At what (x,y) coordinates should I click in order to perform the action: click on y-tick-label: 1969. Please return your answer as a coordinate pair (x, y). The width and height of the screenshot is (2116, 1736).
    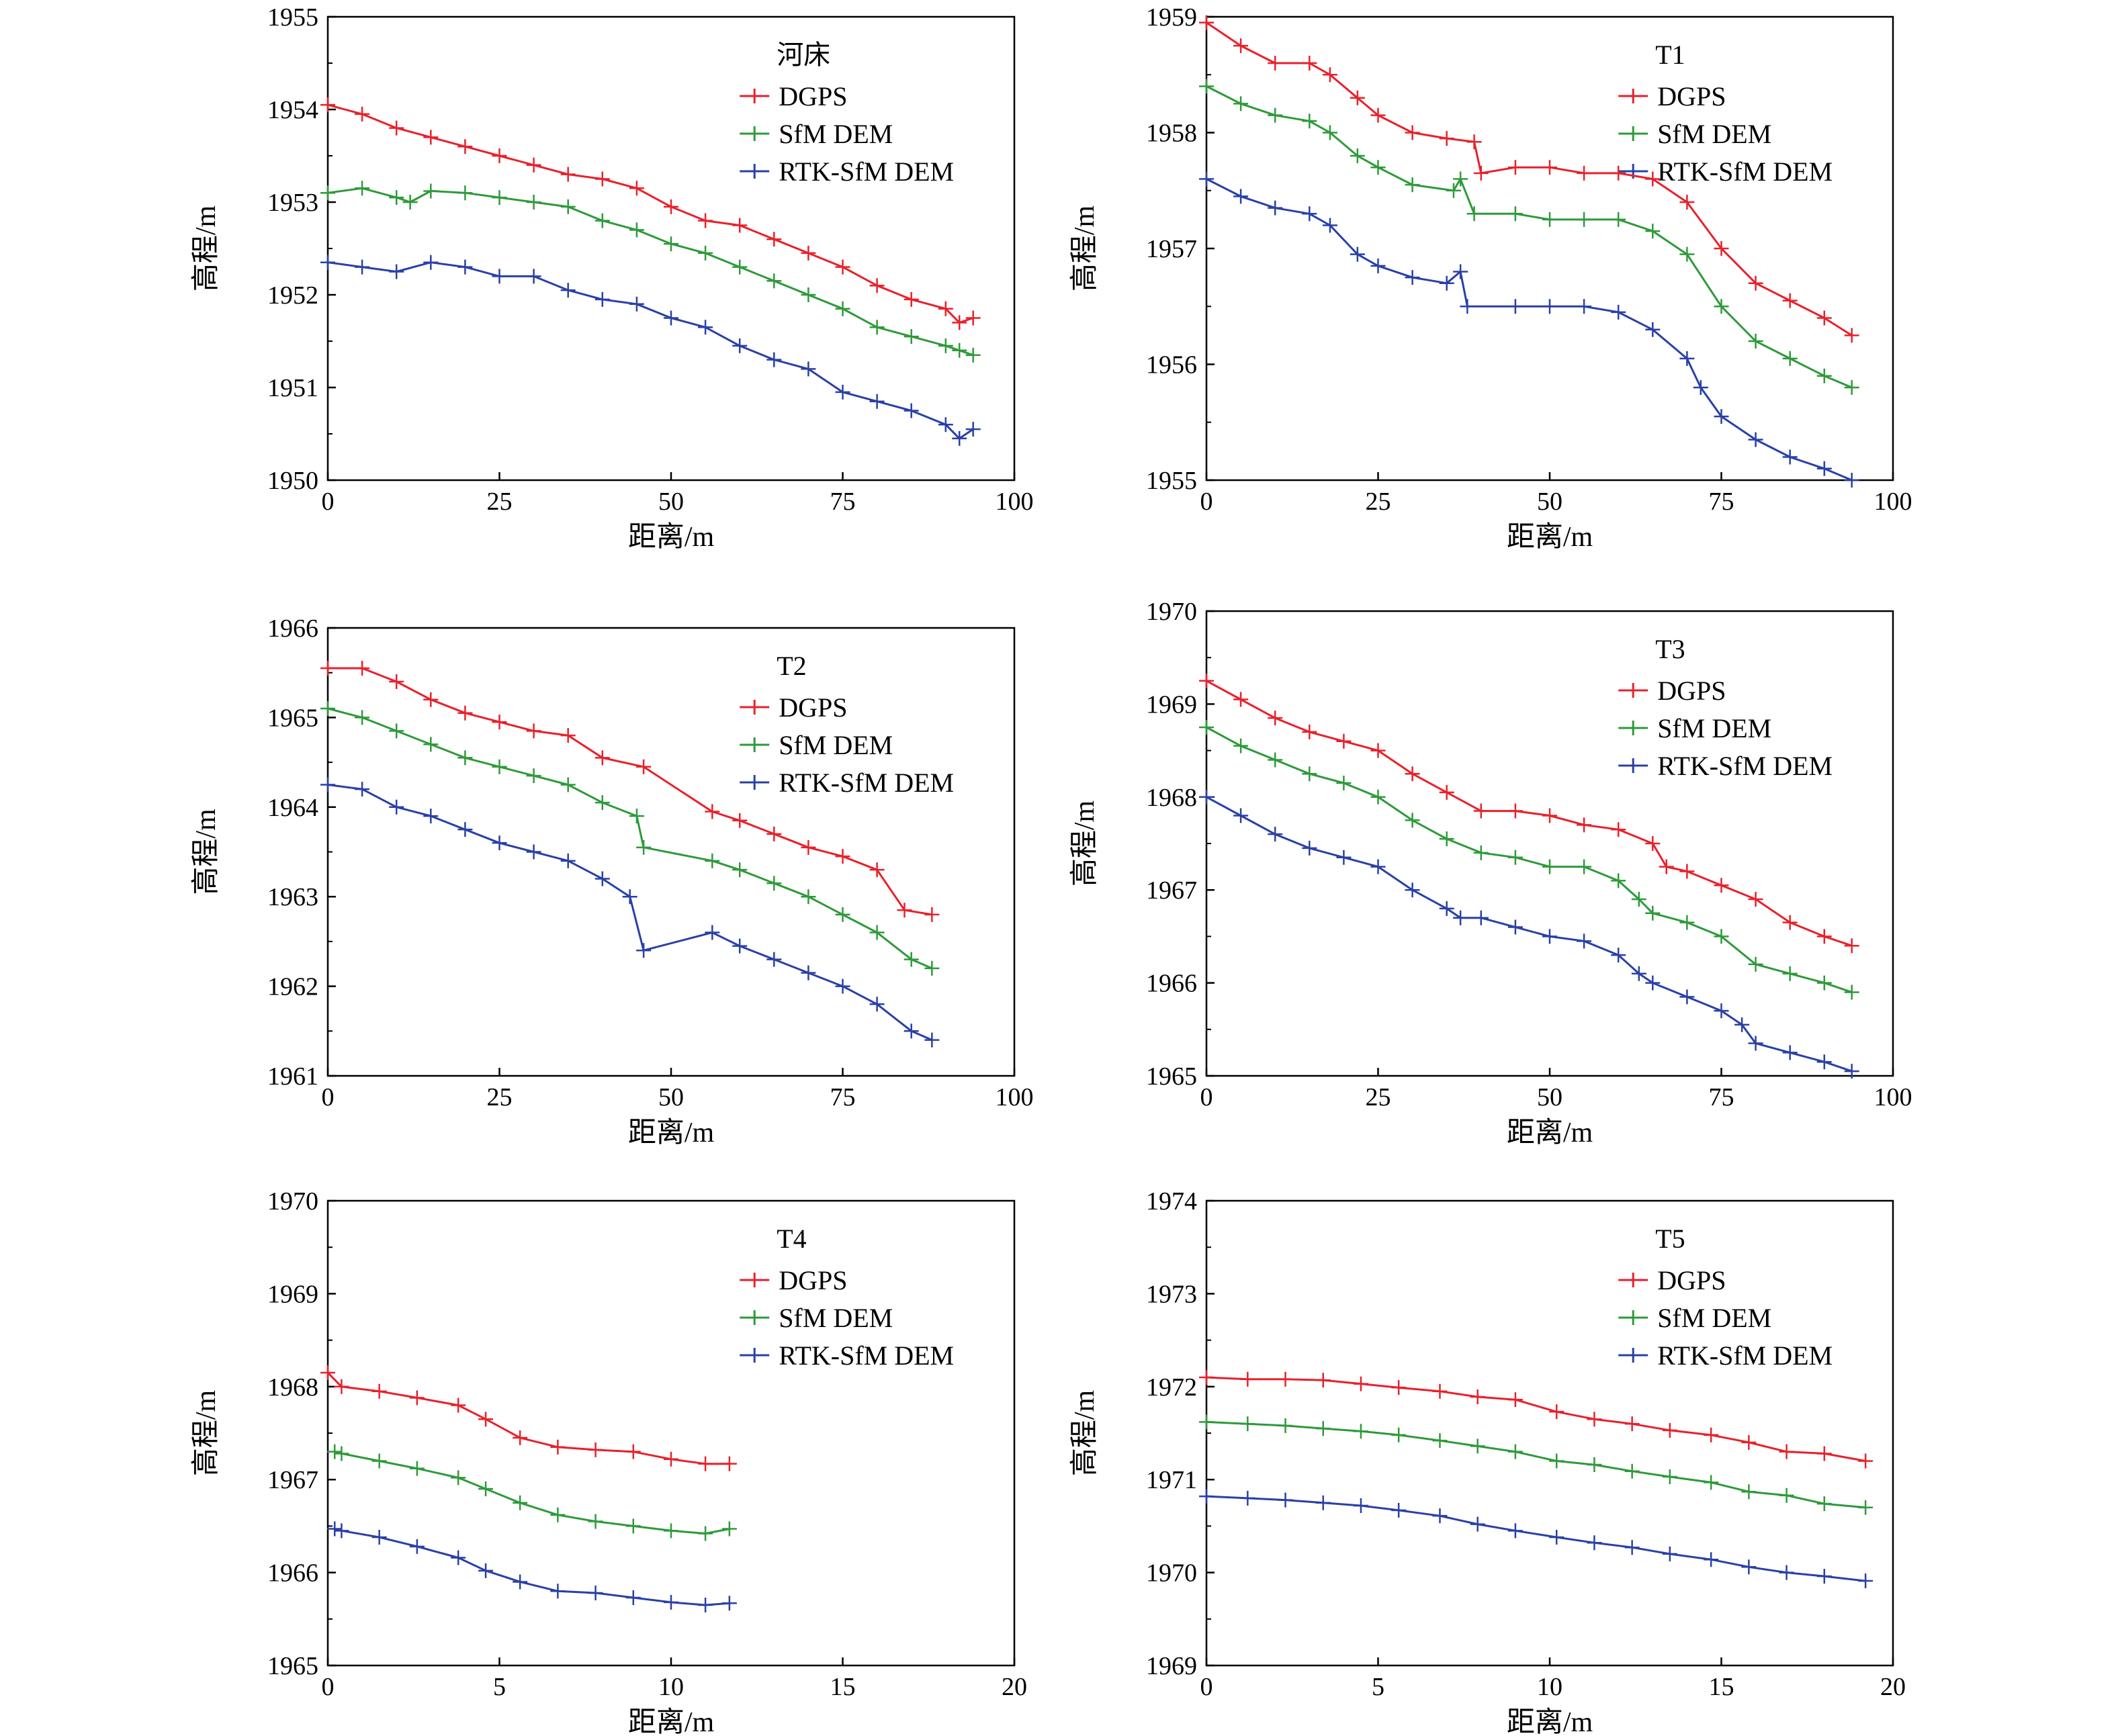
    Looking at the image, I should click on (1171, 705).